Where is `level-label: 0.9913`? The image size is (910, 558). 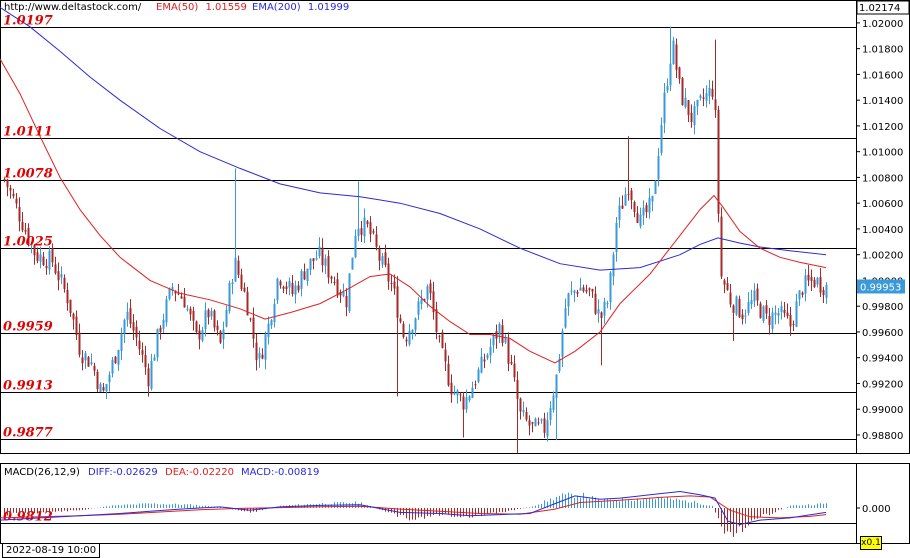
level-label: 0.9913 is located at coordinates (28, 386).